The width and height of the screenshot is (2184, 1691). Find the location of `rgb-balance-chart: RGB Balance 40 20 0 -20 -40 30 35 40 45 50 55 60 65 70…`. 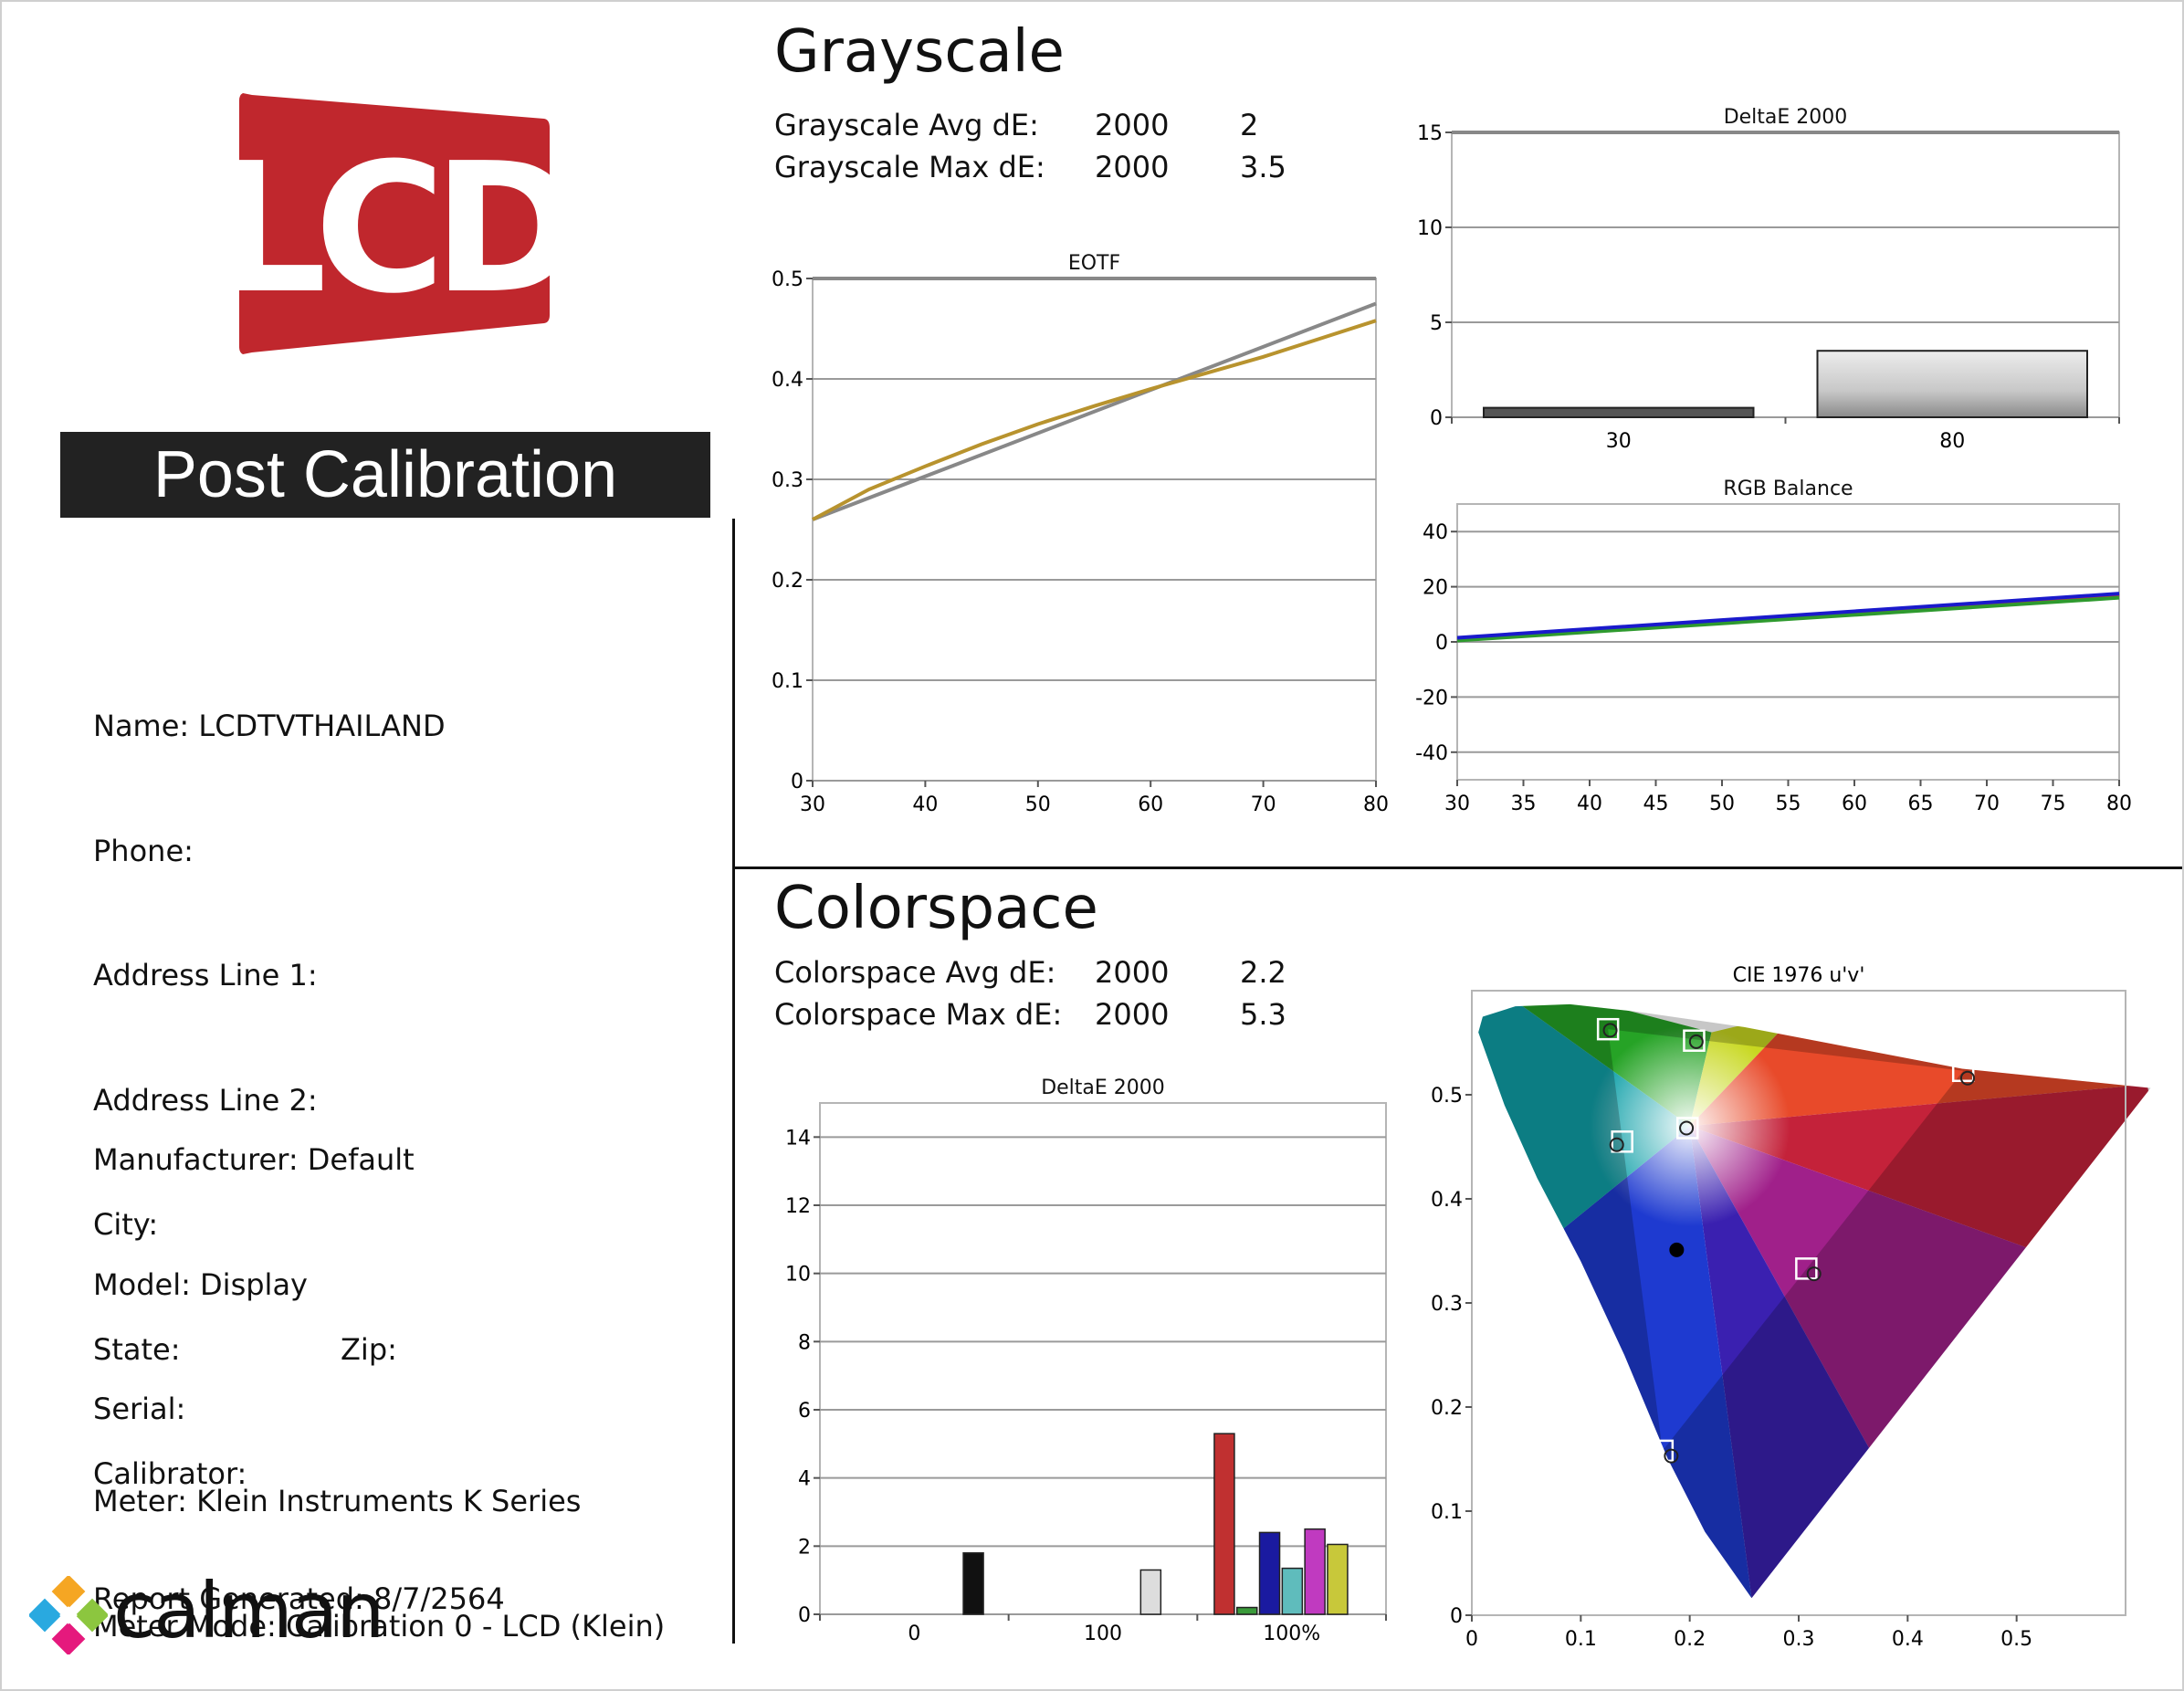

rgb-balance-chart: RGB Balance 40 20 0 -20 -40 30 35 40 45 50 55 60 65 70… is located at coordinates (1774, 646).